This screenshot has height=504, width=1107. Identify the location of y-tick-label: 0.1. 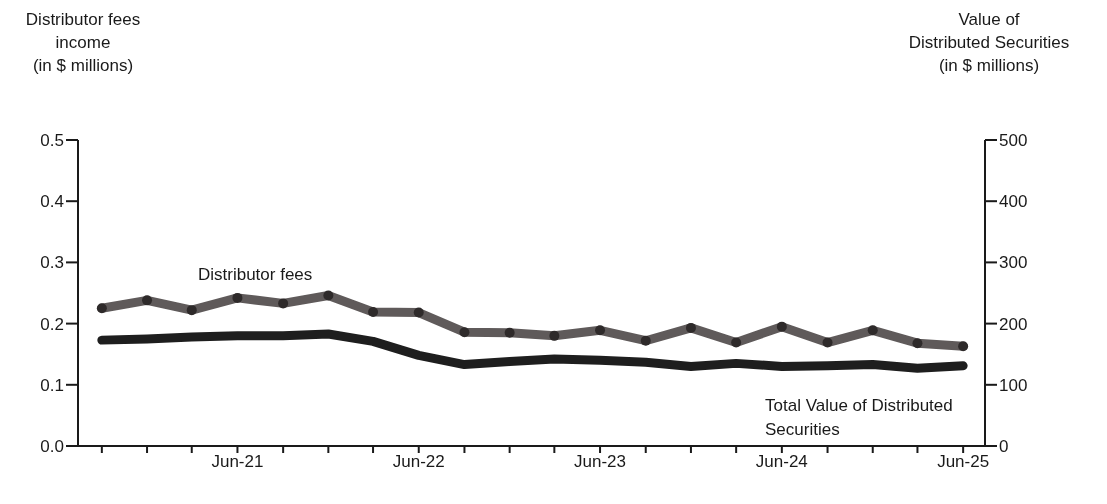
(52, 385).